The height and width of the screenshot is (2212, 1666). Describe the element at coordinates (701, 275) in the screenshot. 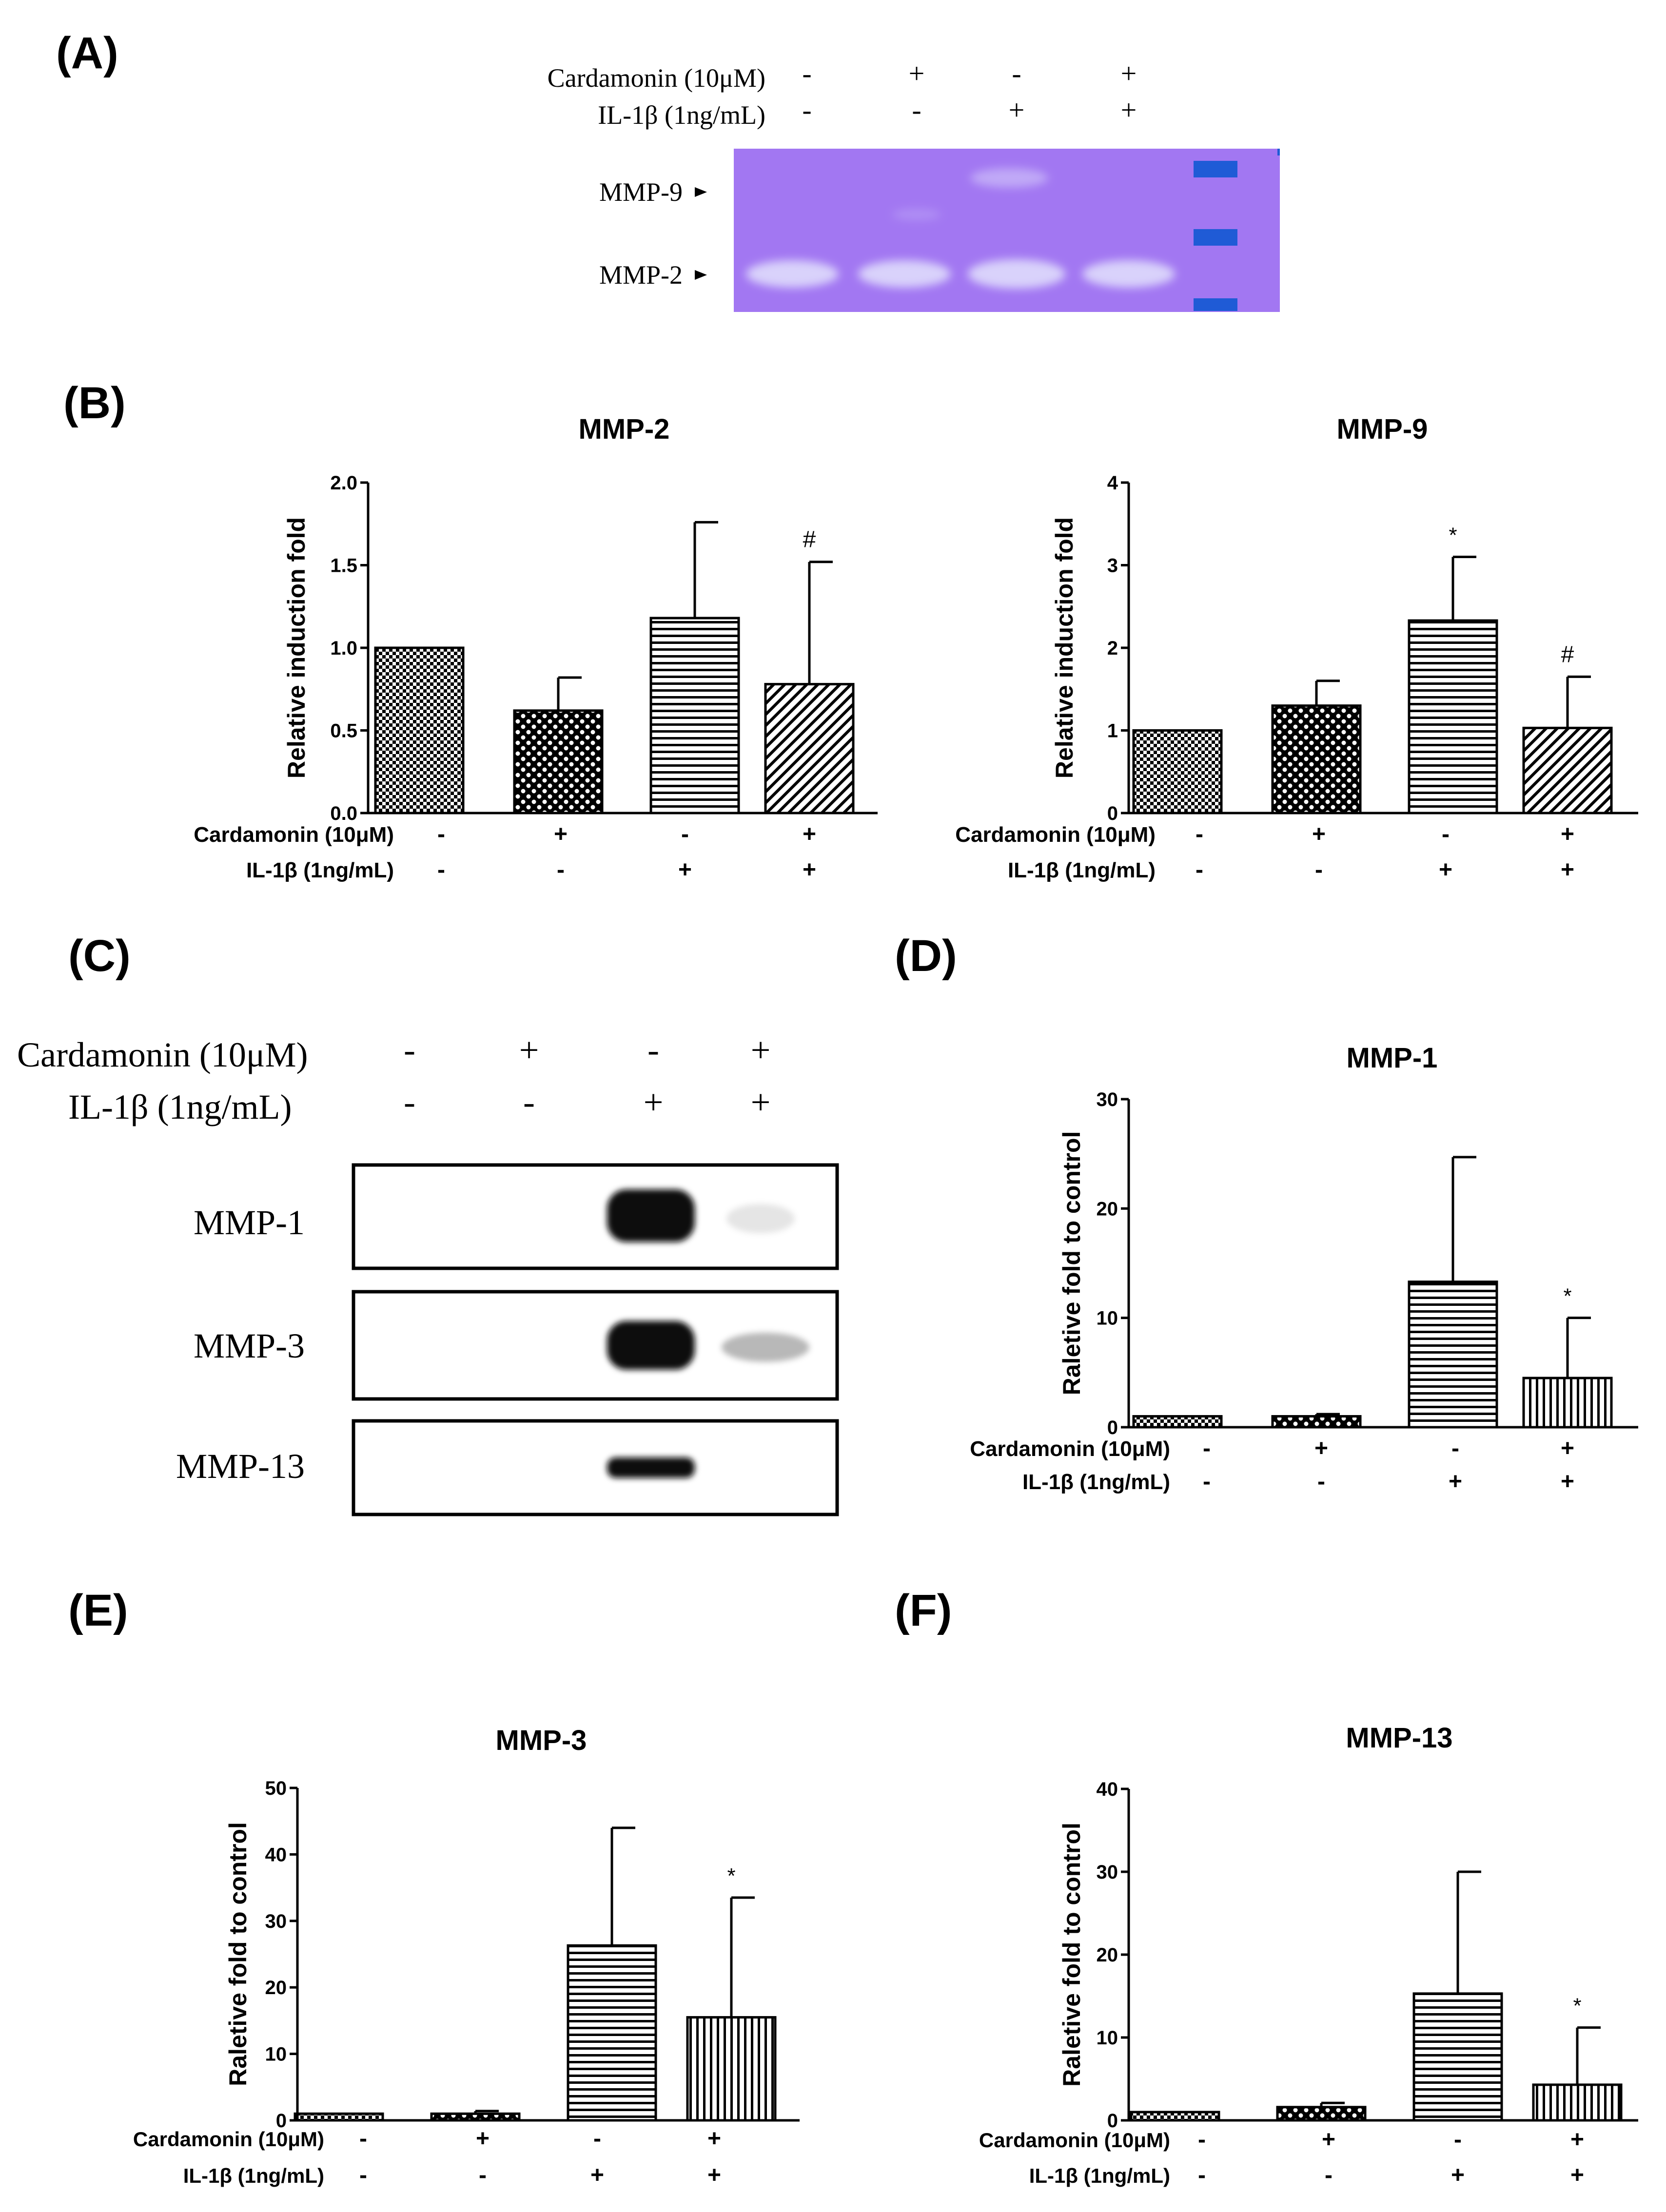

I see `arrow-right-icon` at that location.